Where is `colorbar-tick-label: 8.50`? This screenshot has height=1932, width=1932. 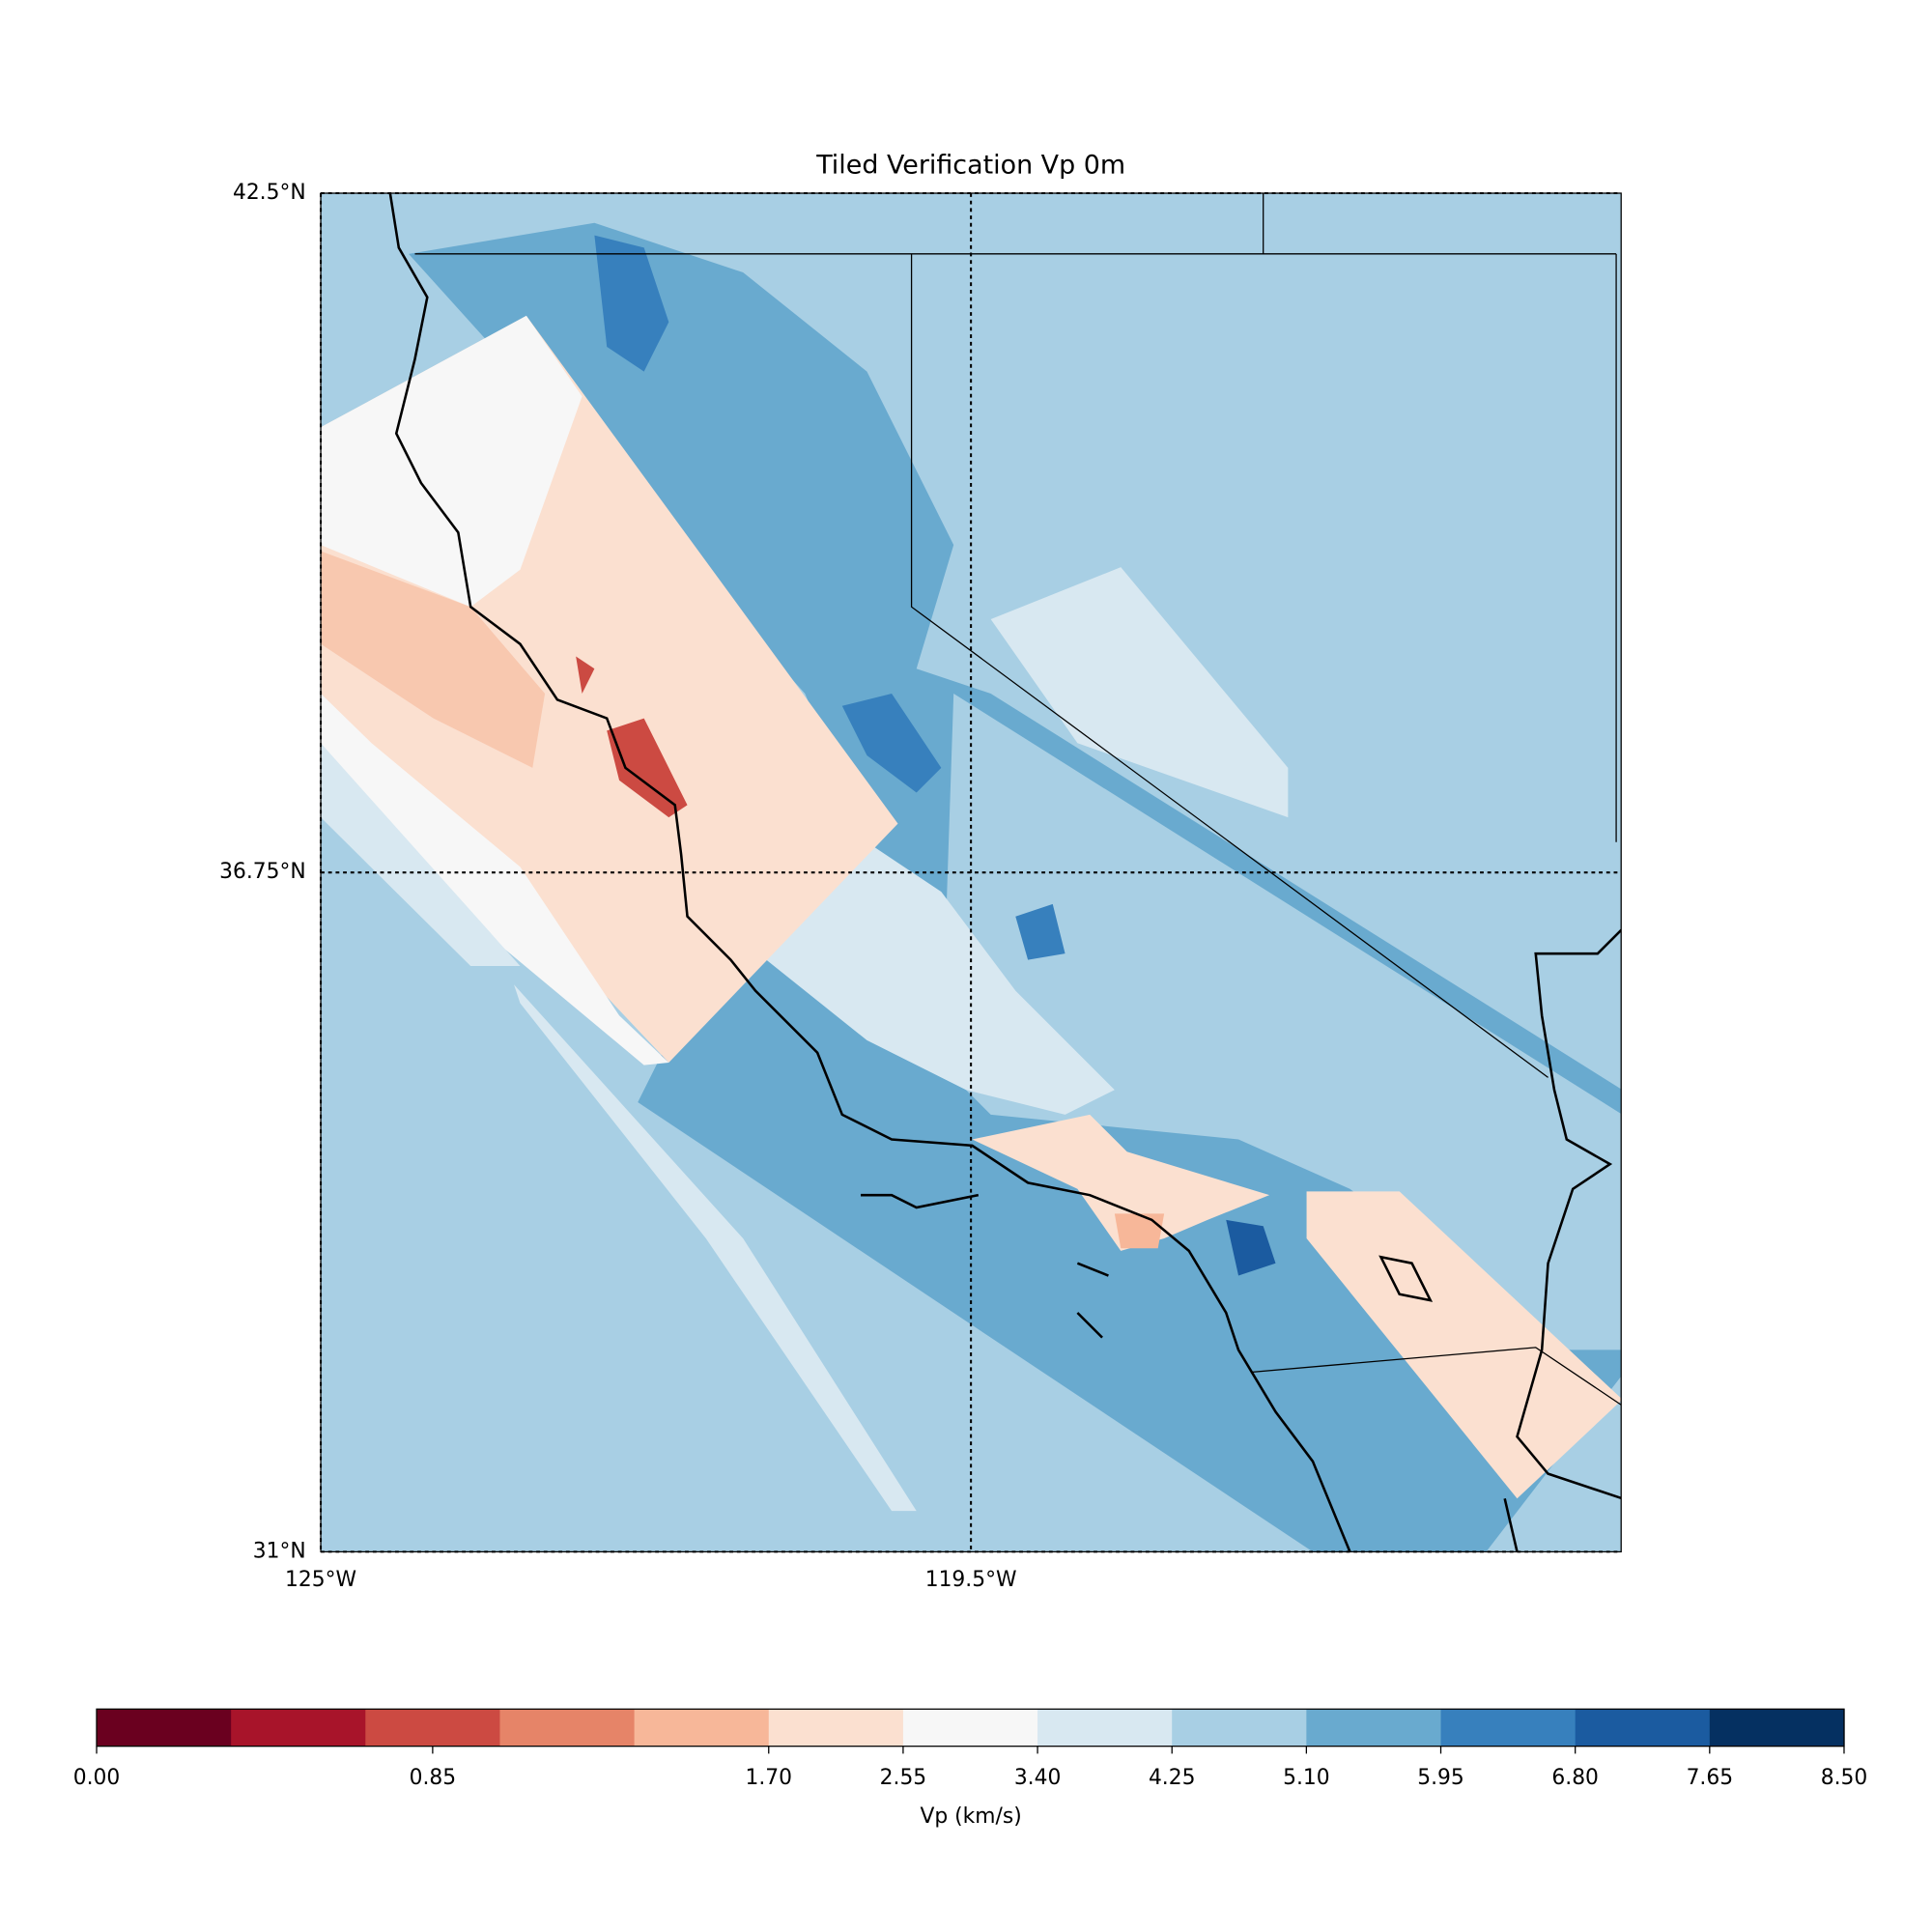
colorbar-tick-label: 8.50 is located at coordinates (1844, 1778).